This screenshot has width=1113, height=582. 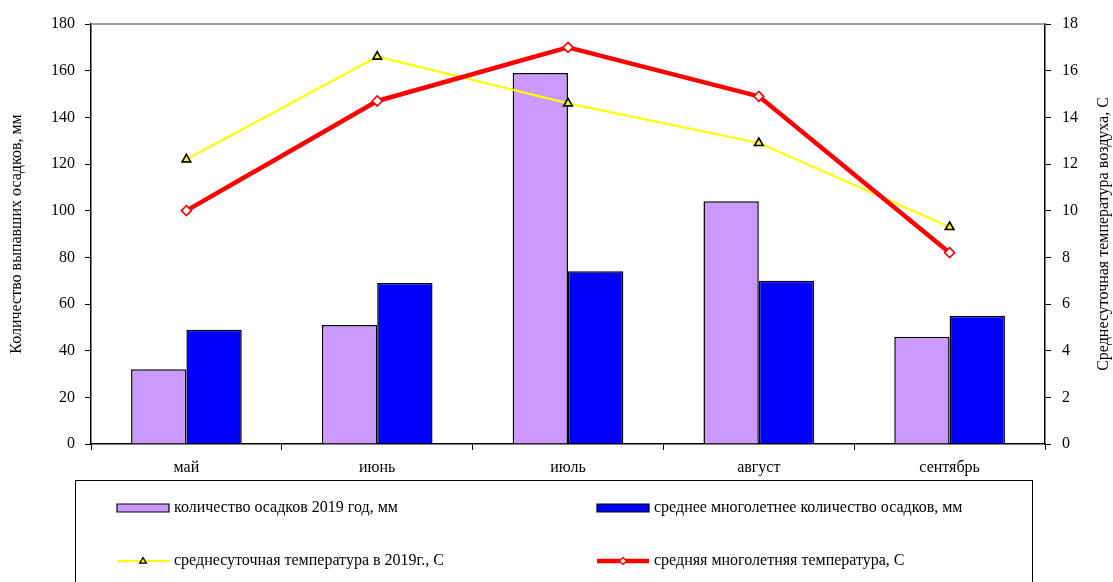 What do you see at coordinates (67, 256) in the screenshot?
I see `y-tick-label: 80` at bounding box center [67, 256].